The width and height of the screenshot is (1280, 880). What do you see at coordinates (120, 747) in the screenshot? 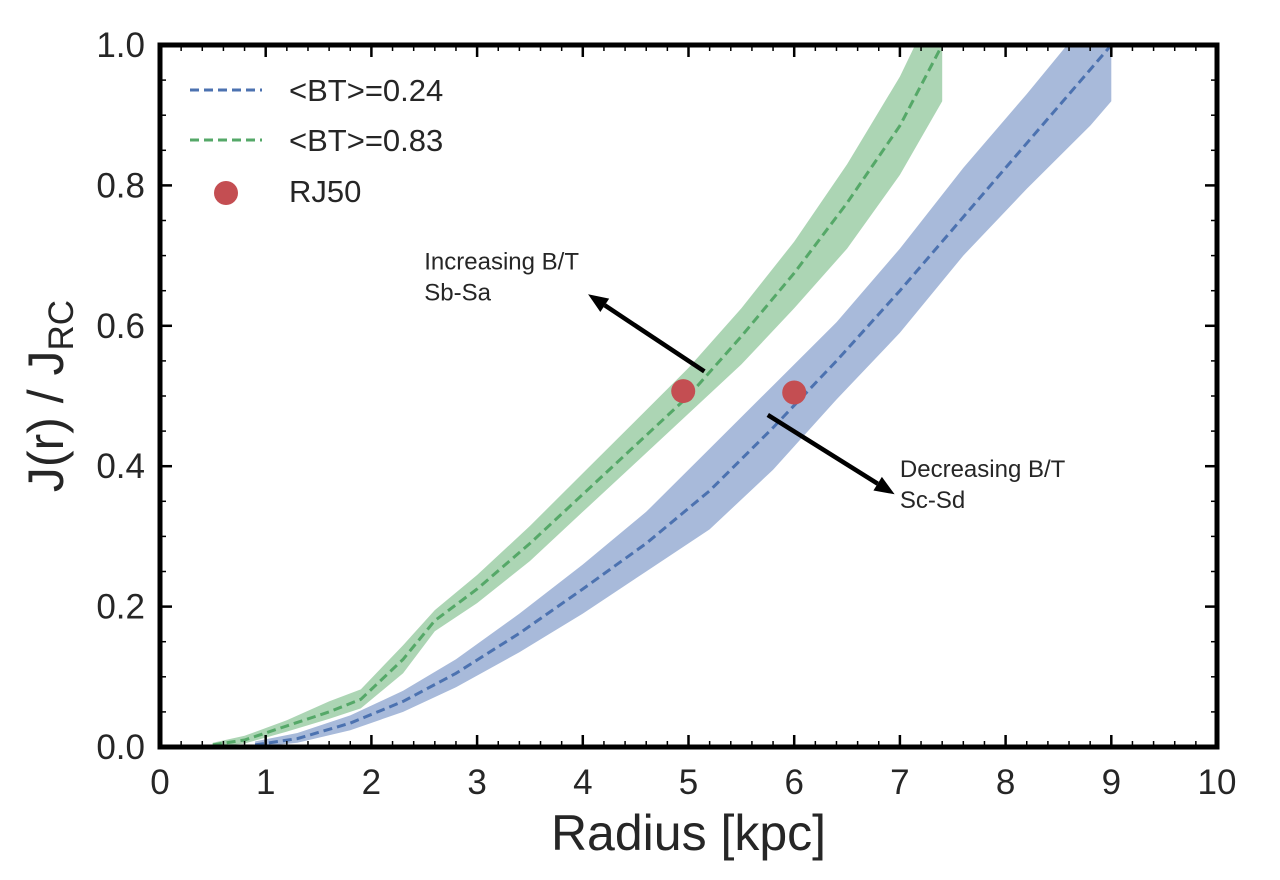
I see `y-tick-label: 0.0` at bounding box center [120, 747].